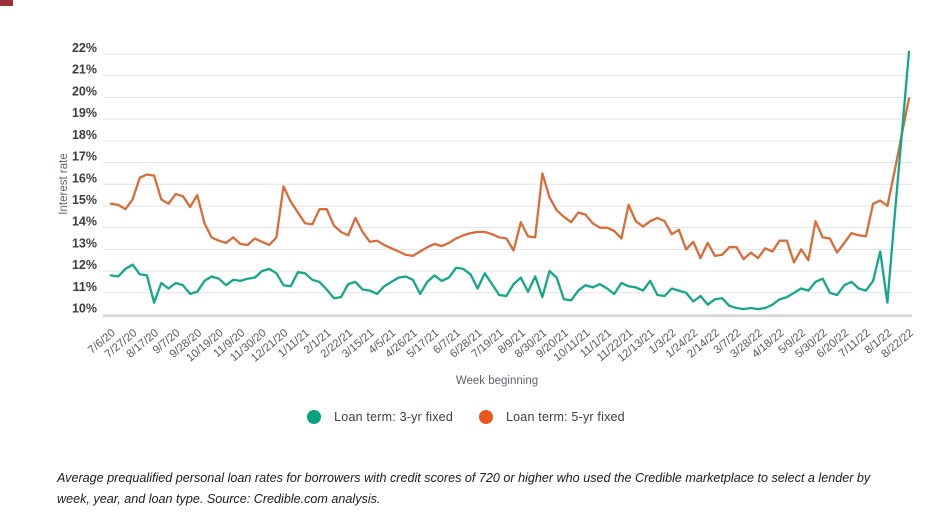 Image resolution: width=932 pixels, height=524 pixels. Describe the element at coordinates (84, 48) in the screenshot. I see `y-tick-label: 22%` at that location.